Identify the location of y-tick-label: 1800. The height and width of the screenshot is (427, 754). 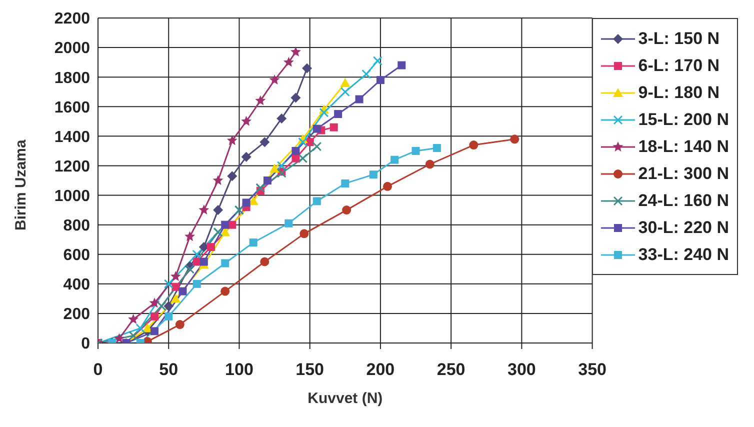
(72, 78).